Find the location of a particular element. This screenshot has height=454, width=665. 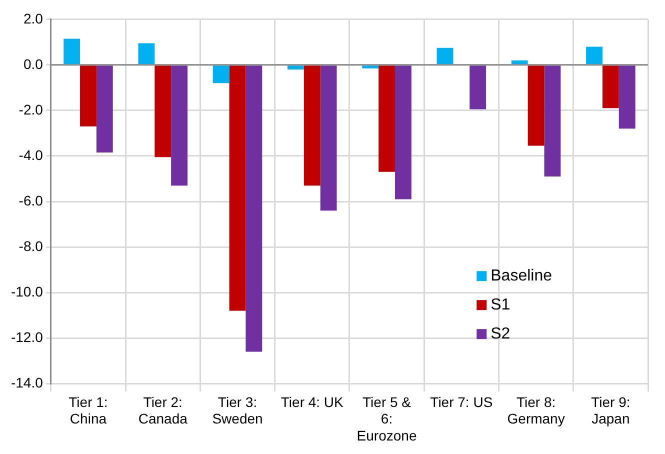

y-tick-label: 0.0 is located at coordinates (33, 64).